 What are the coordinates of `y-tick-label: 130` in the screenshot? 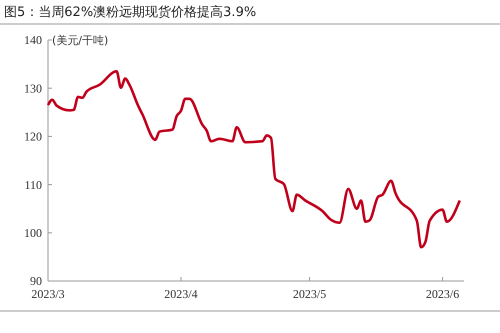 It's located at (33, 88).